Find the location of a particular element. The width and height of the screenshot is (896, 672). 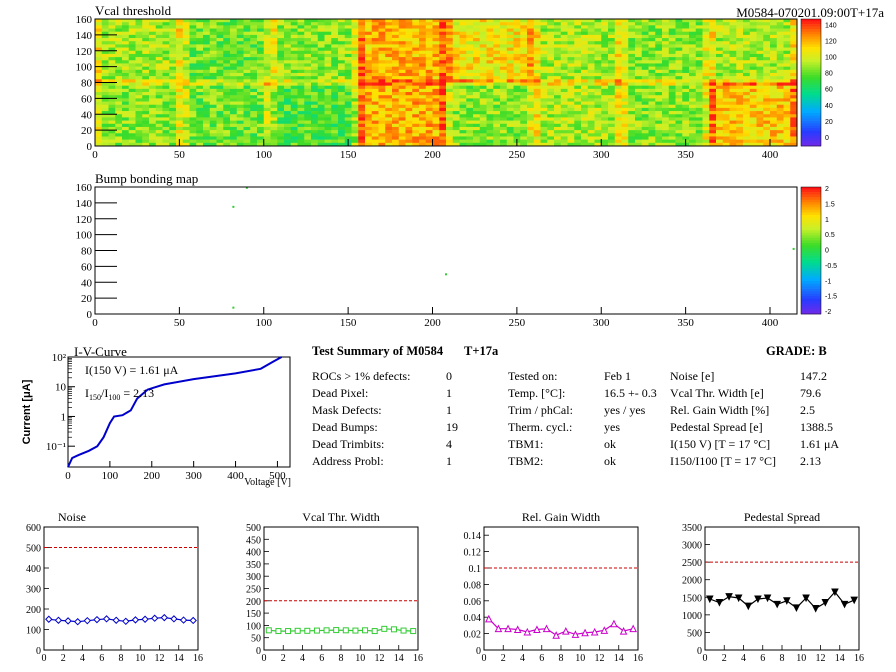

palette-tick-label: 60 is located at coordinates (829, 90).